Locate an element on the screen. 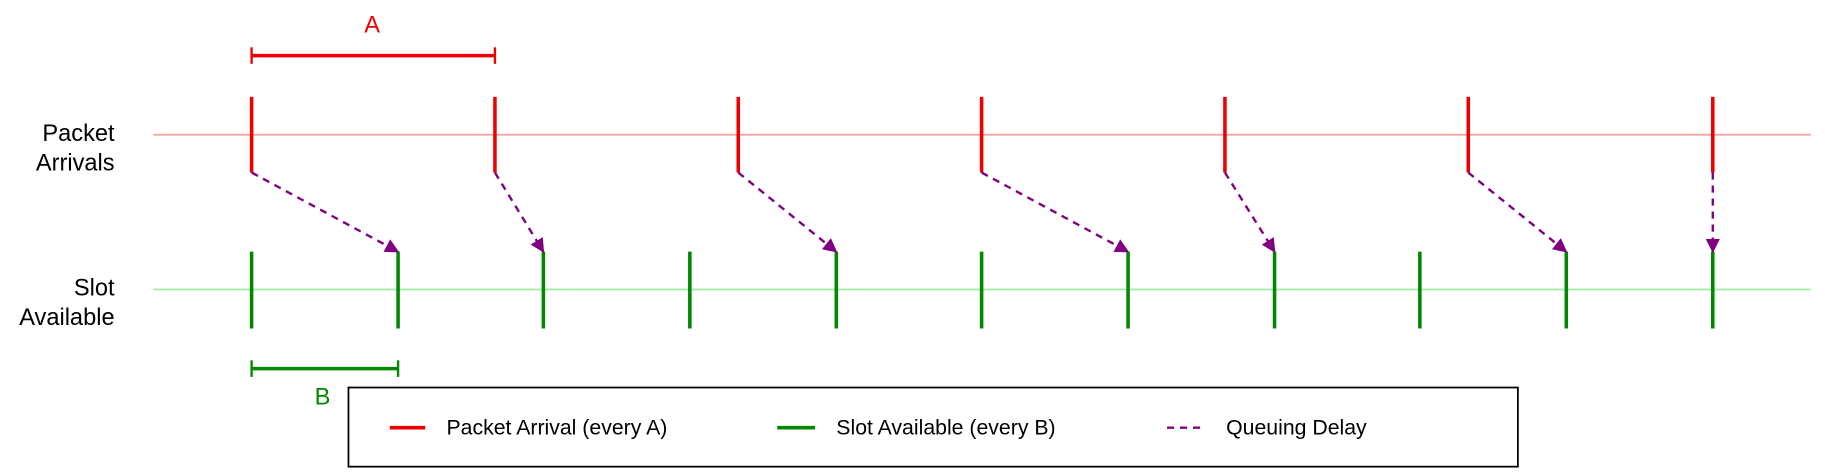  row-label: Arrivals is located at coordinates (75, 163).